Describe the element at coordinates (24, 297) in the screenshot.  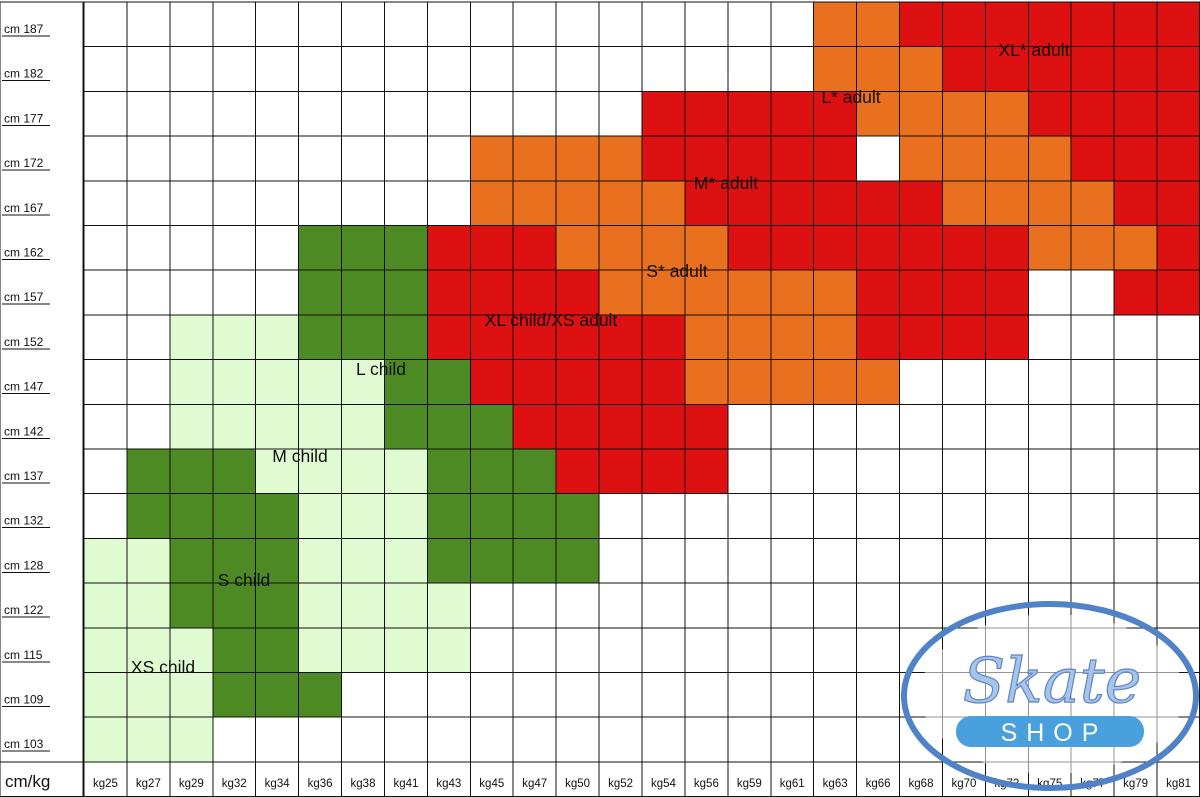
I see `y-tick-label: cm 157` at that location.